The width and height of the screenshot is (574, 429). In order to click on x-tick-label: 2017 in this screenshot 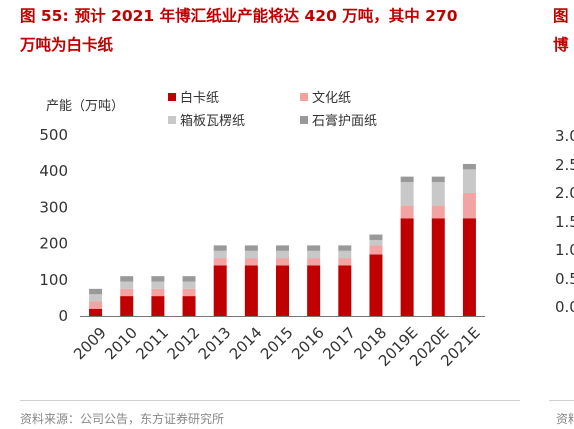, I will do `click(339, 344)`.